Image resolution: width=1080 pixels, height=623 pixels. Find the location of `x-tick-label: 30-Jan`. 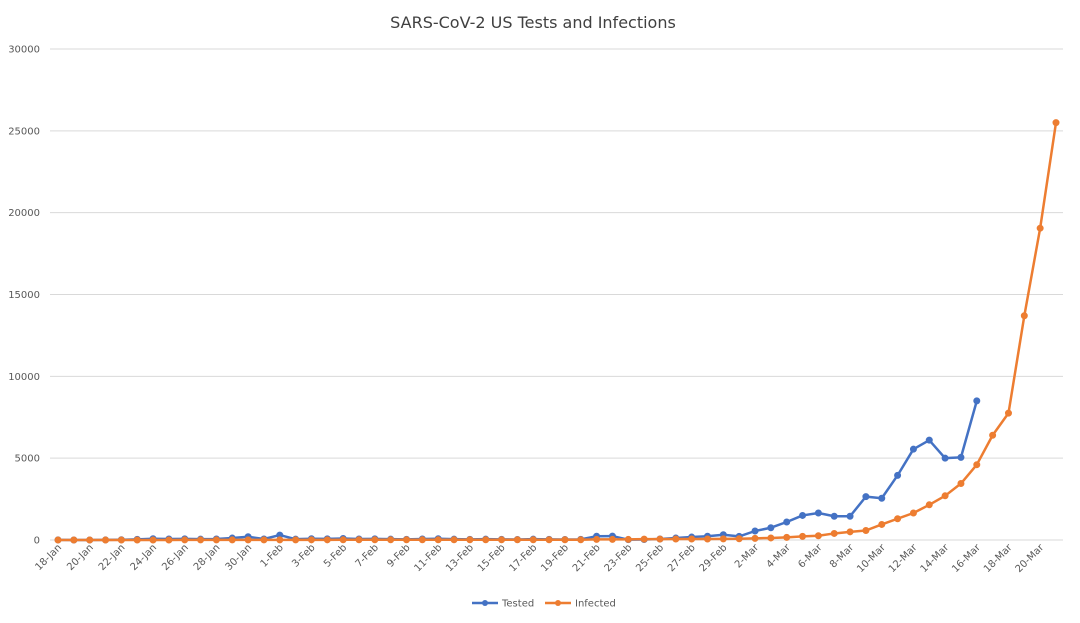

x-tick-label: 30-Jan is located at coordinates (239, 557).